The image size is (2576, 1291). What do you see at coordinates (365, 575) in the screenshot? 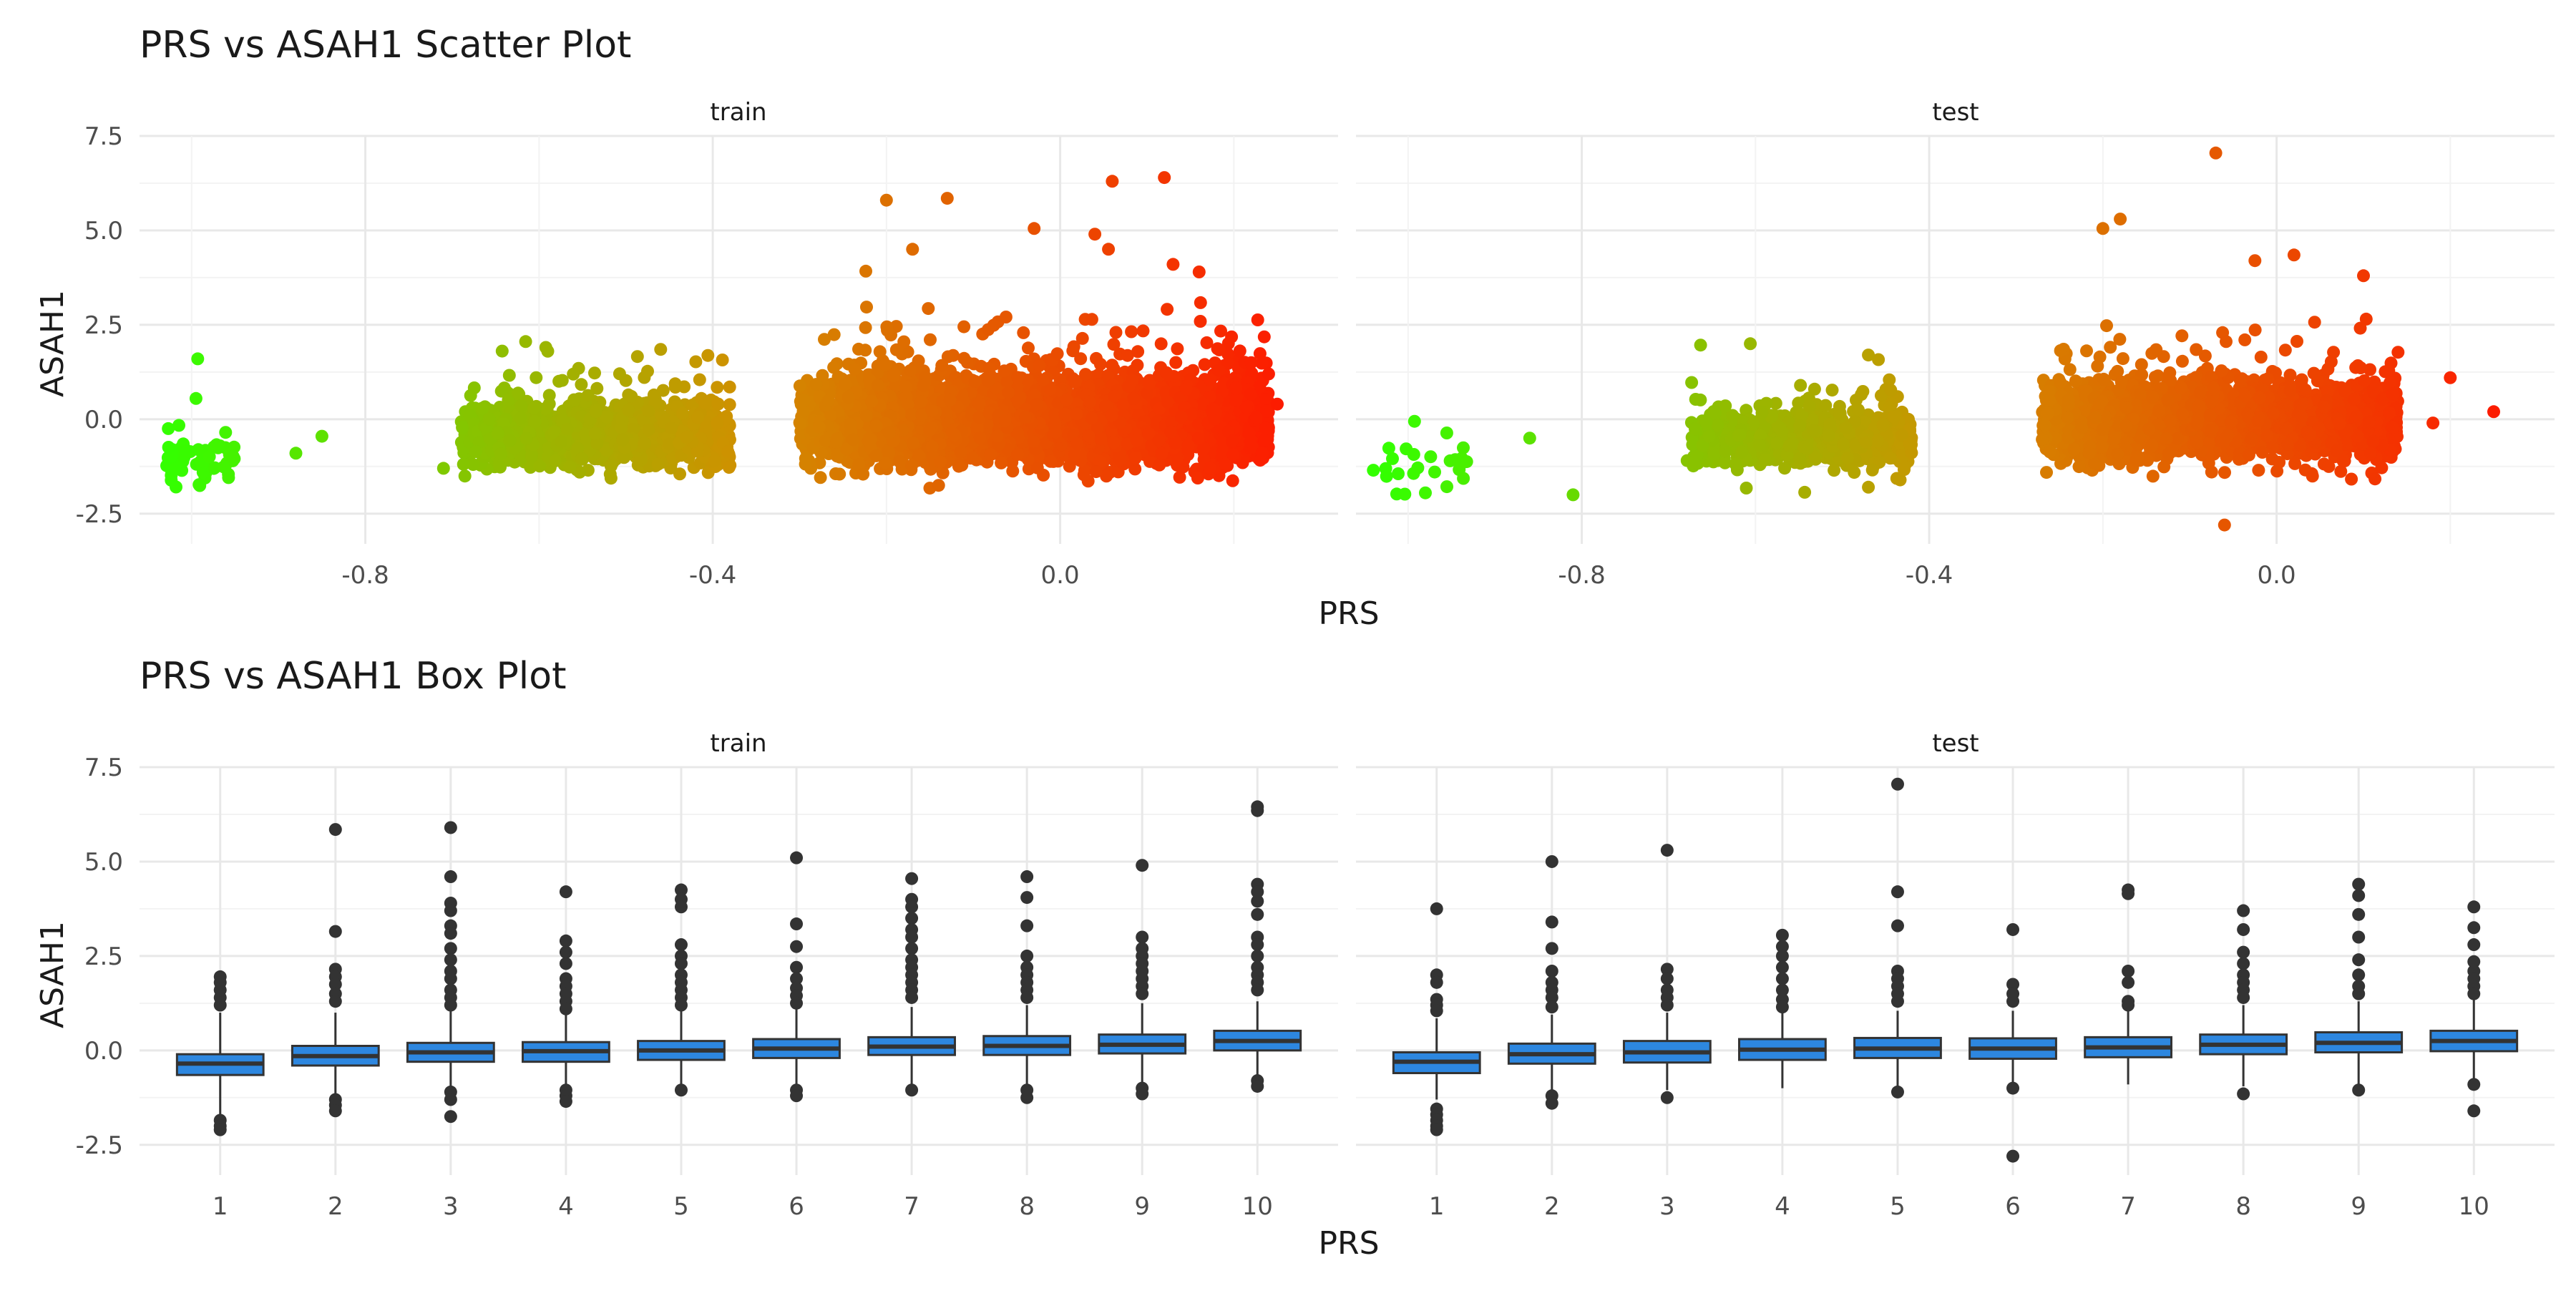
I see `x-tick-label: -0.8` at bounding box center [365, 575].